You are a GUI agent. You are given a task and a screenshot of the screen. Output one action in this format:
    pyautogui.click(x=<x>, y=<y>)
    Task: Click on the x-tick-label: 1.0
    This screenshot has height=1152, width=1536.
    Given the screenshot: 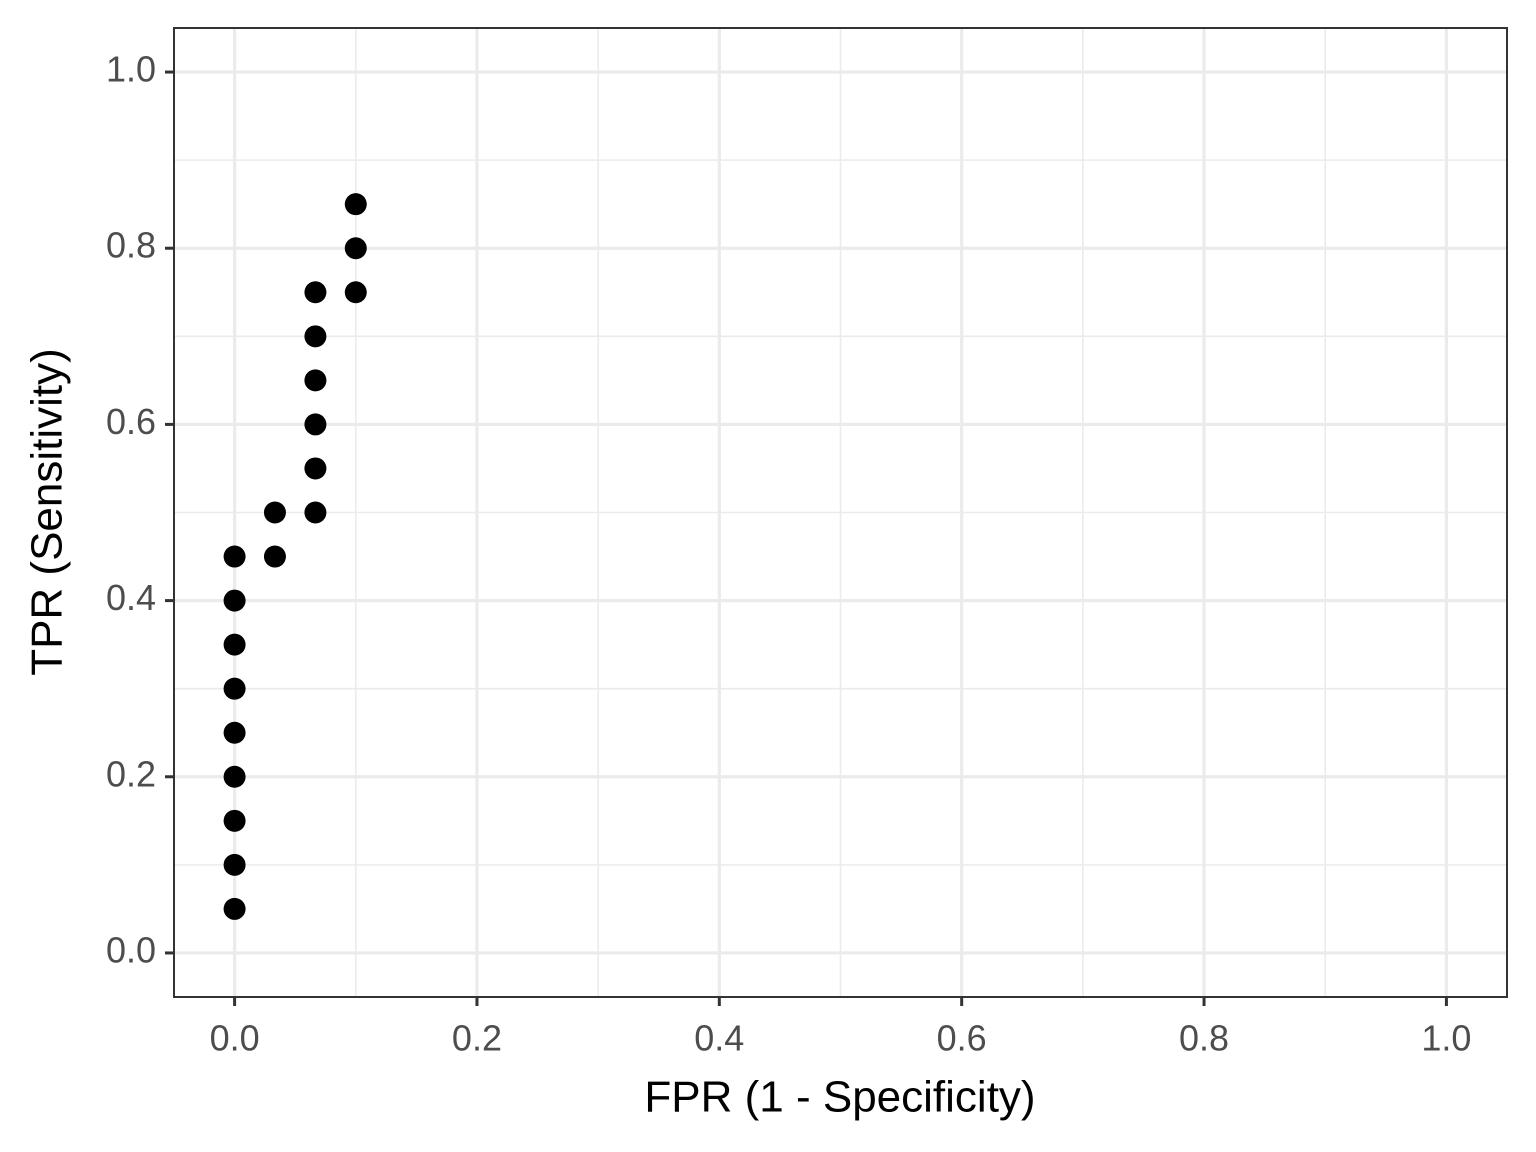 What is the action you would take?
    pyautogui.click(x=1446, y=1038)
    